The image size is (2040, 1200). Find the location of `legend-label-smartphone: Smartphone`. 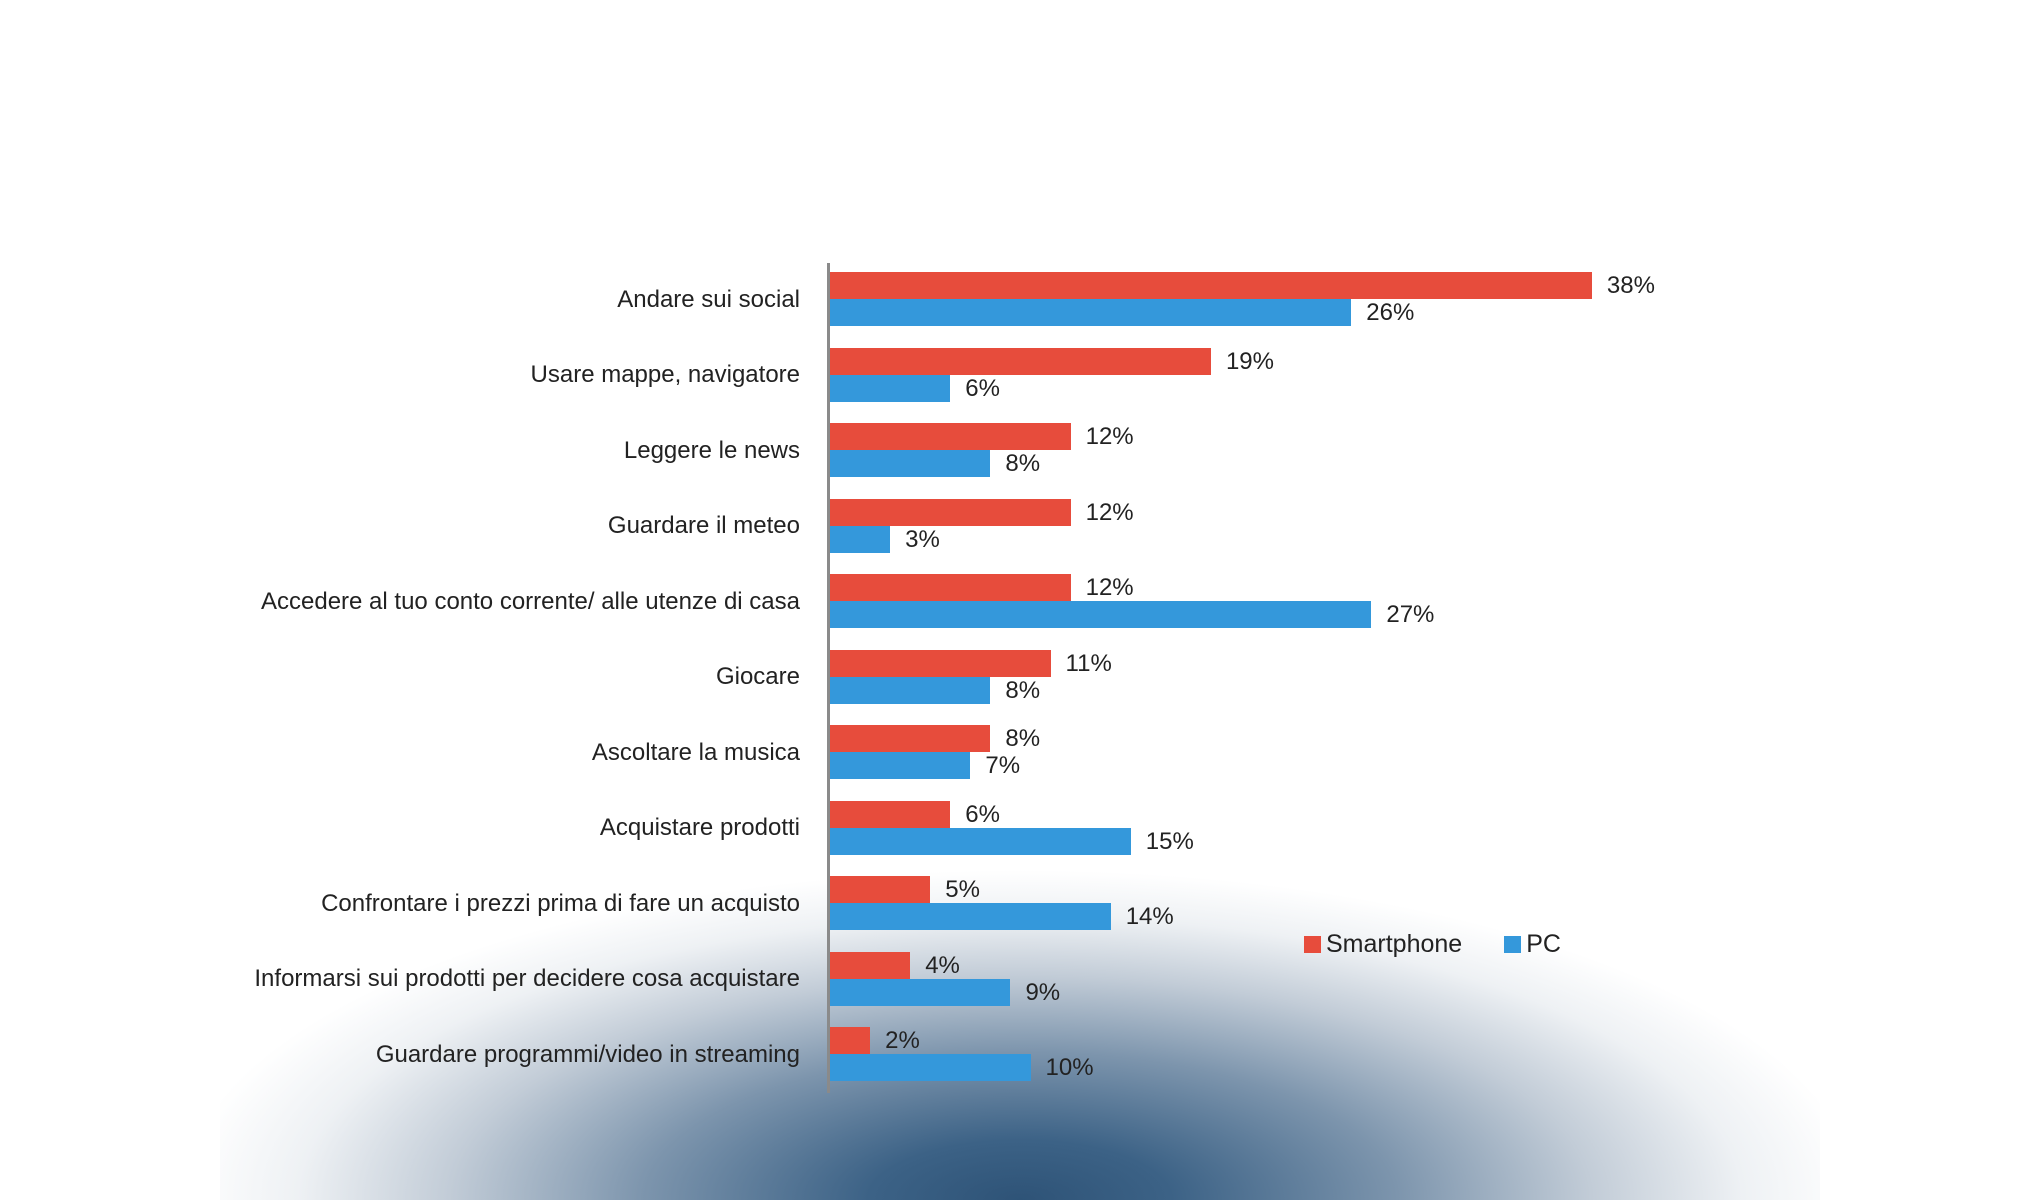

legend-label-smartphone: Smartphone is located at coordinates (1394, 943).